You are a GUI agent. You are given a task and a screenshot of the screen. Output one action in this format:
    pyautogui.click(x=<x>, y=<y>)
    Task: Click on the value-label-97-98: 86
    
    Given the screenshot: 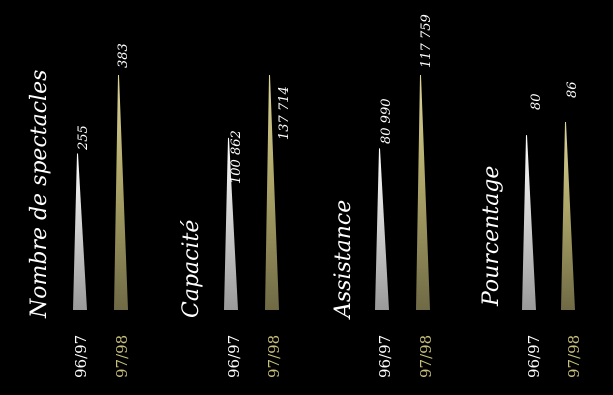 What is the action you would take?
    pyautogui.click(x=572, y=89)
    